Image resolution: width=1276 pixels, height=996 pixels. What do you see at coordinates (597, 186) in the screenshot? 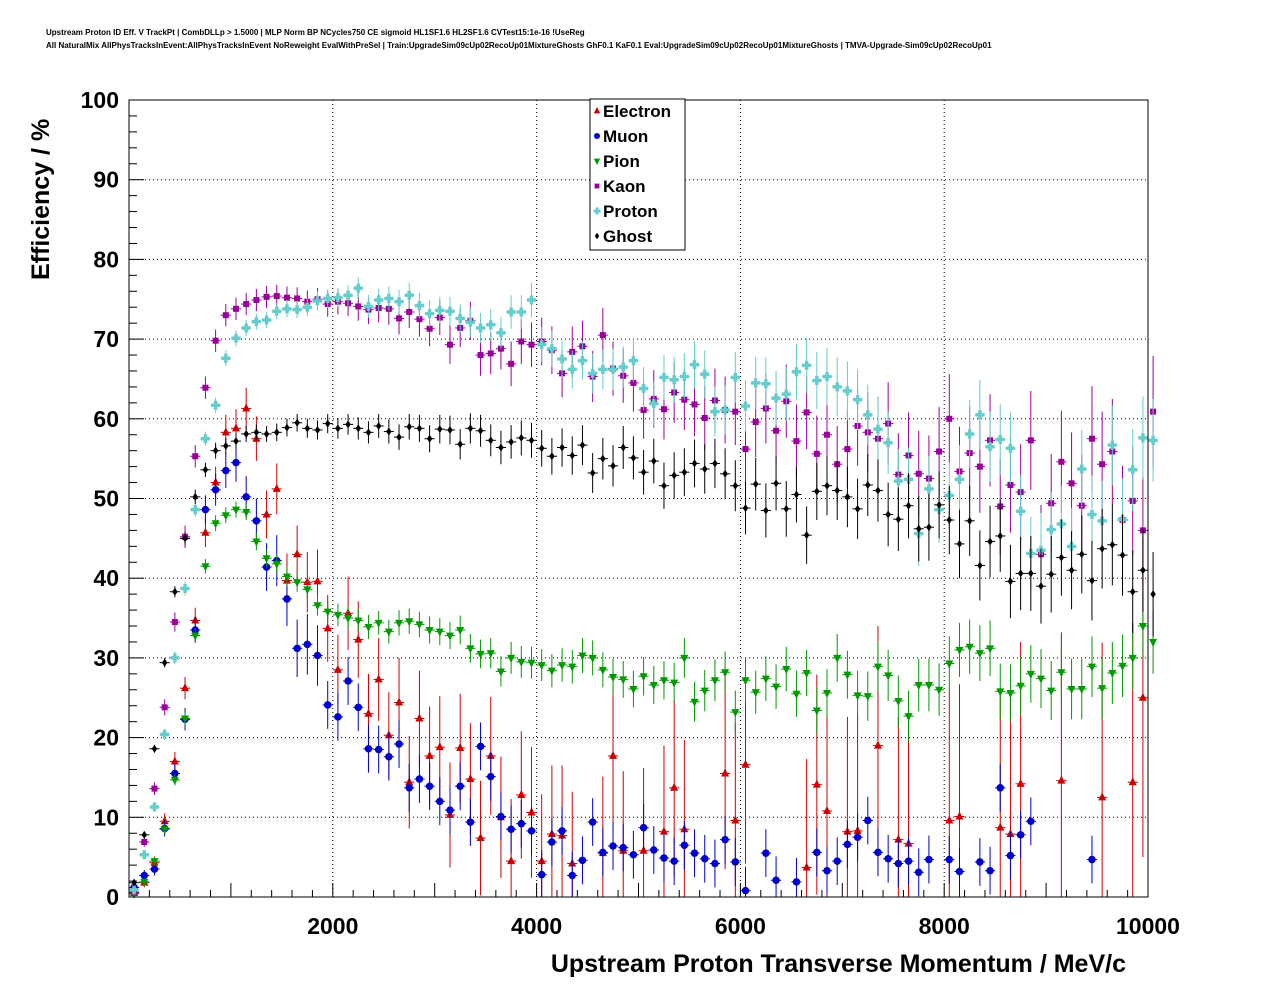
I see `legend-marker-kaon` at bounding box center [597, 186].